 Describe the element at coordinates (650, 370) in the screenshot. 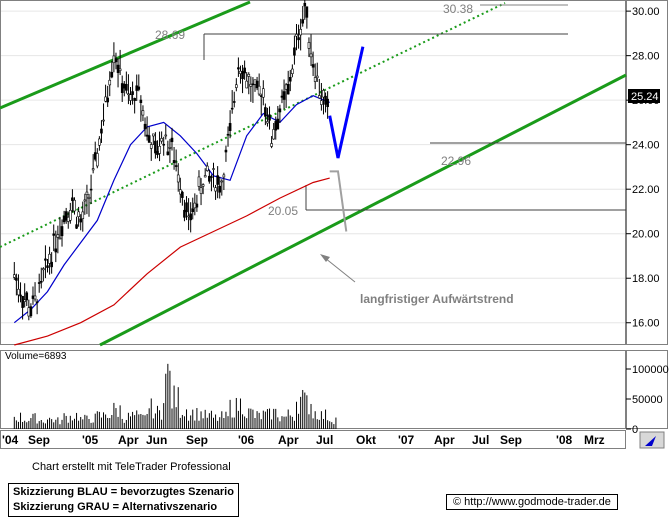

I see `volume-tick-label: 100000` at that location.